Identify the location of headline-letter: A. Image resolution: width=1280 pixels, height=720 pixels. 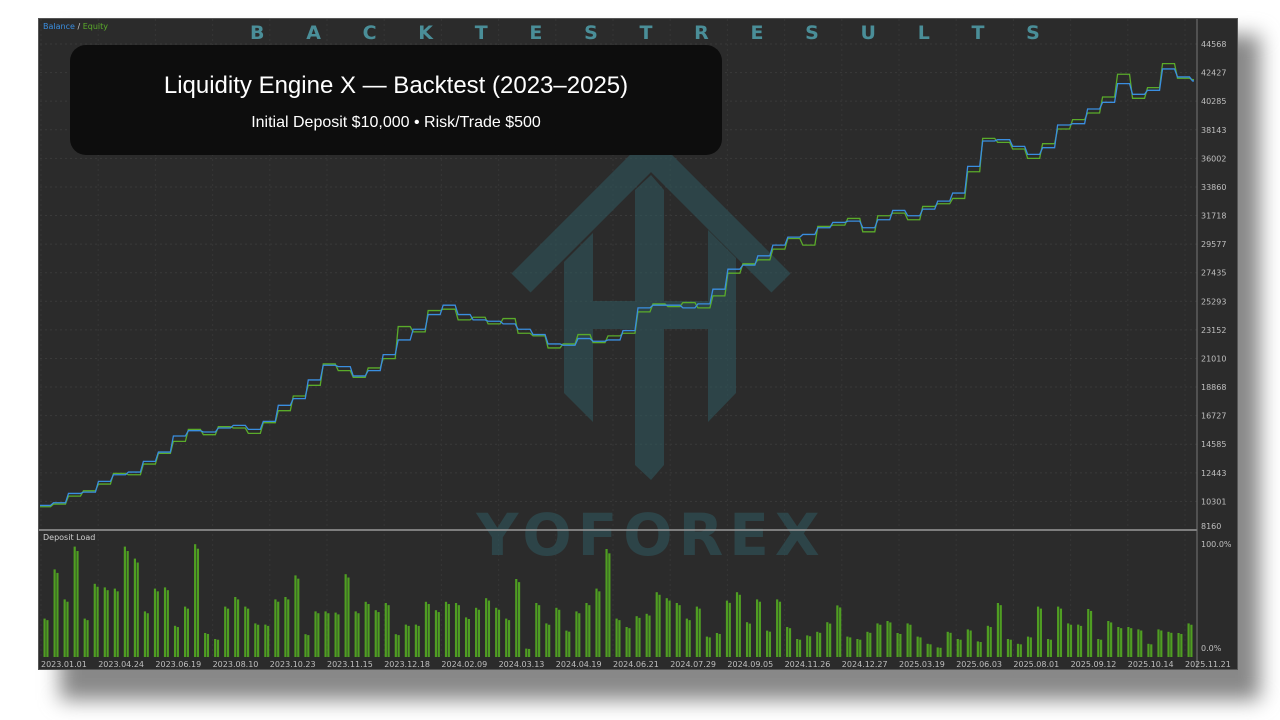
(313, 33).